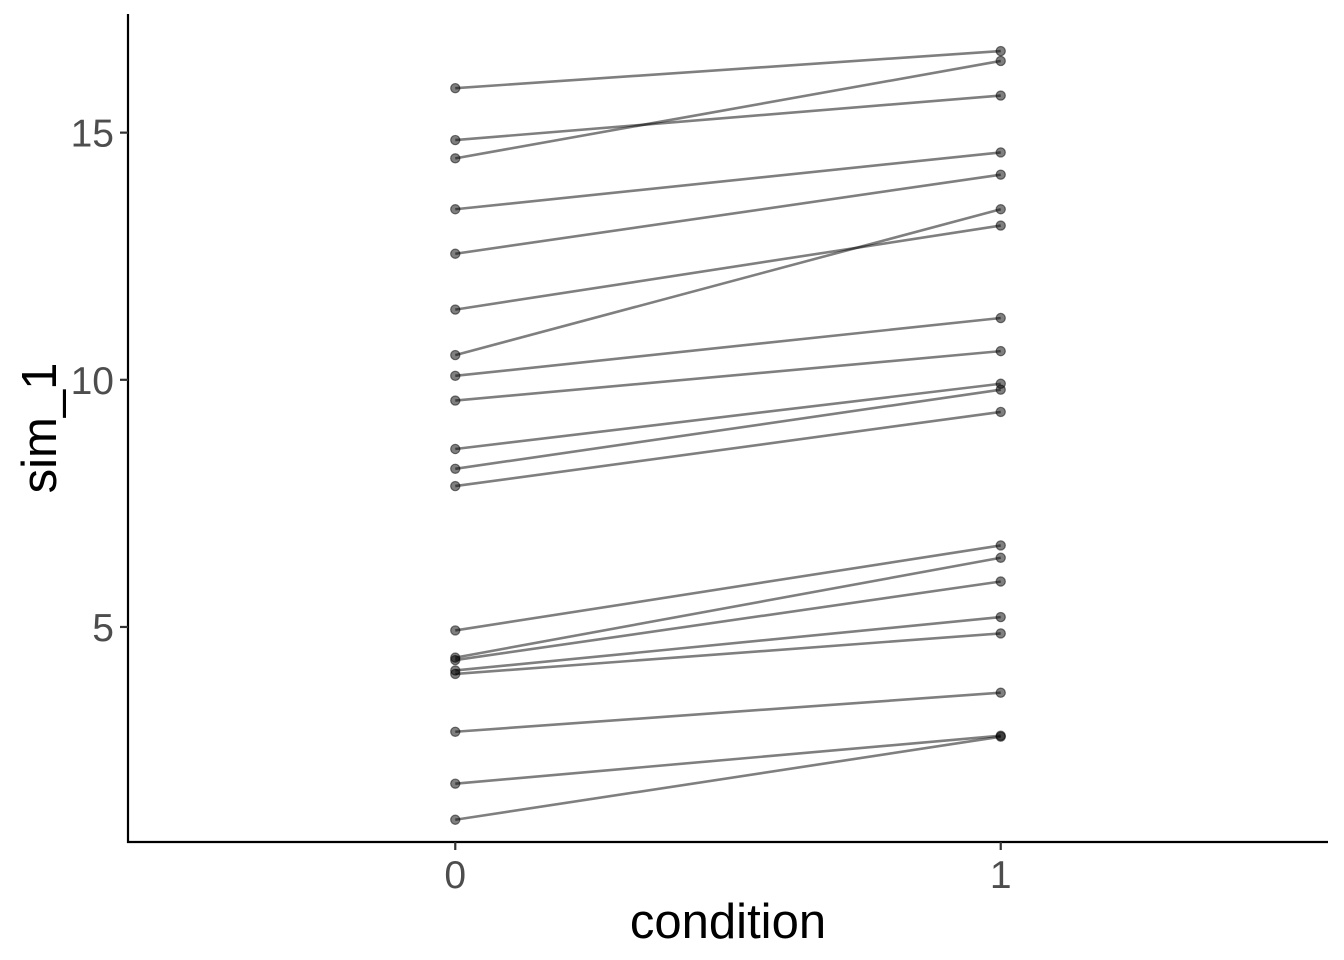  Describe the element at coordinates (40, 428) in the screenshot. I see `y-axis-title: sim_1` at that location.